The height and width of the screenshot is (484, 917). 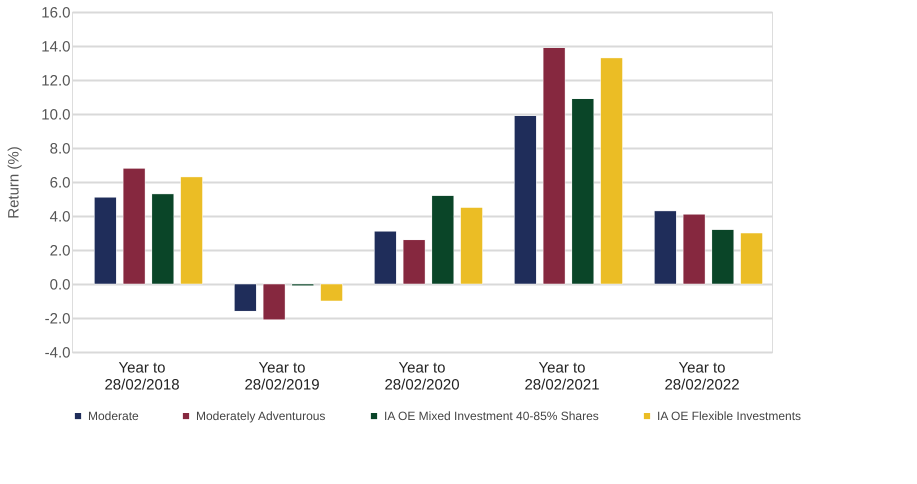 What do you see at coordinates (142, 377) in the screenshot?
I see `x-tick-label: Year to 28/02/2018` at bounding box center [142, 377].